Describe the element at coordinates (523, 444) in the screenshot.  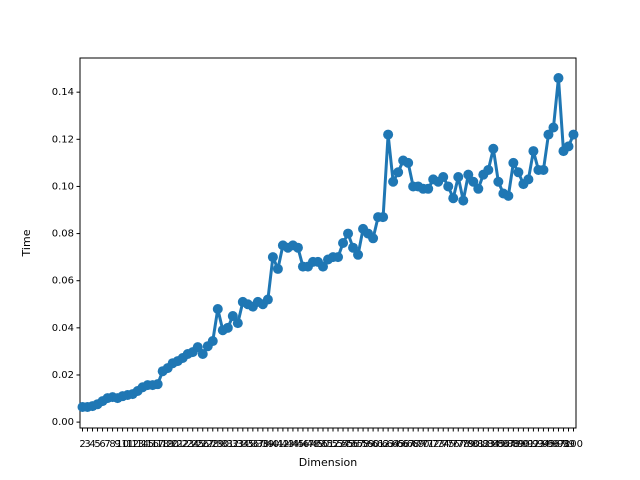
I see `x-tick-label: 90` at that location.